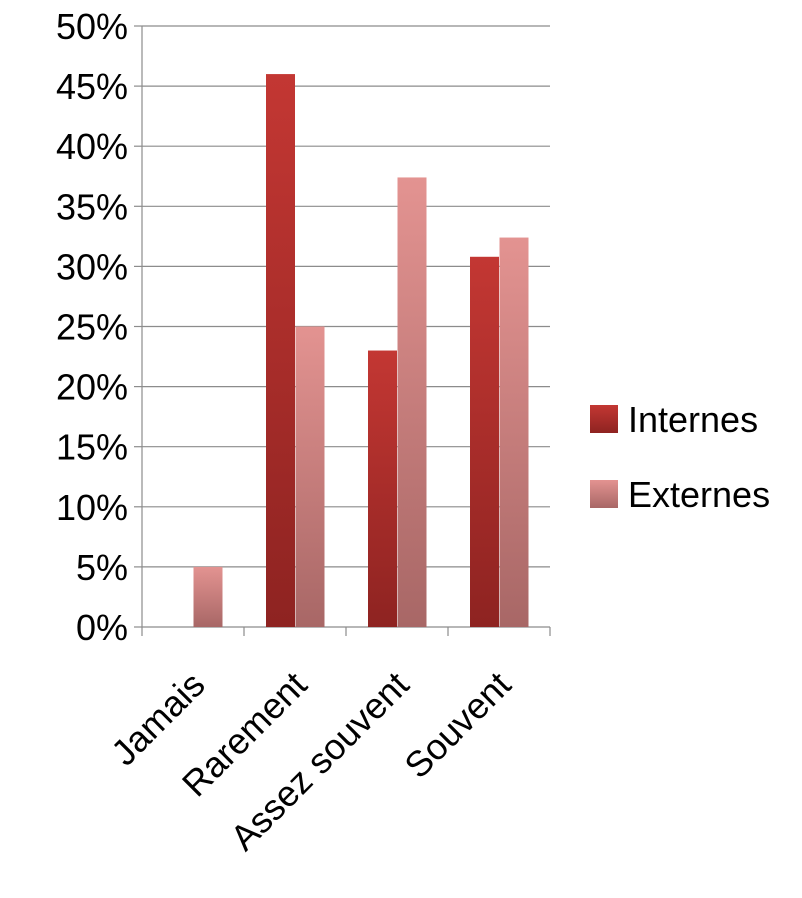 This screenshot has height=898, width=802. What do you see at coordinates (92, 146) in the screenshot?
I see `y-tick-label: 40%` at bounding box center [92, 146].